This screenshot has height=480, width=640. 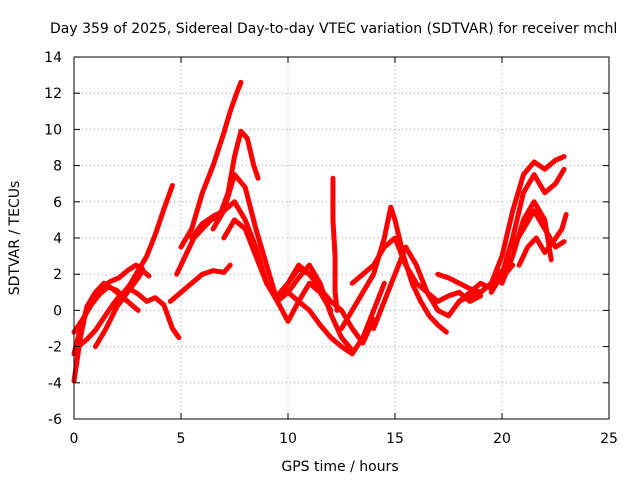 I want to click on series-line-sat-w, so click(x=526, y=242).